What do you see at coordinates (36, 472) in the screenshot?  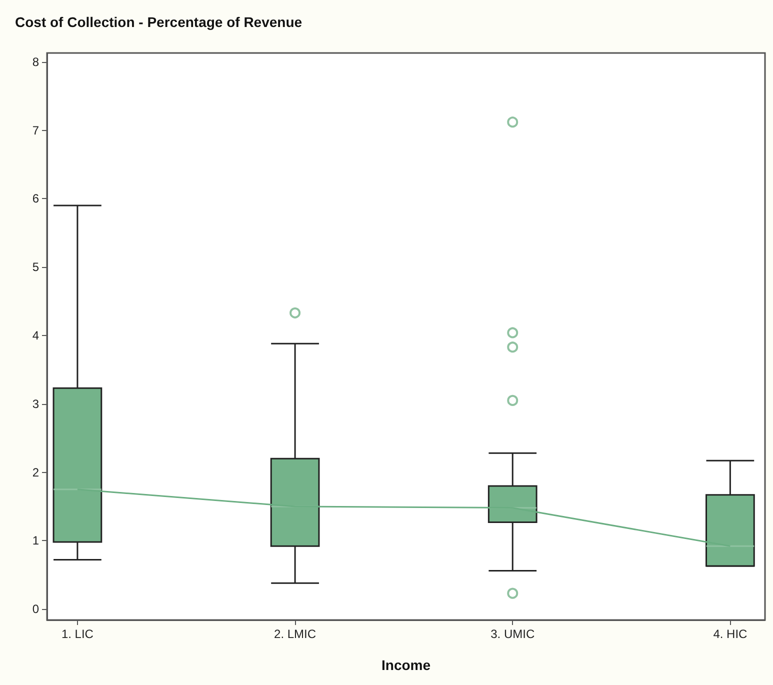 I see `y-tick-label: 2` at bounding box center [36, 472].